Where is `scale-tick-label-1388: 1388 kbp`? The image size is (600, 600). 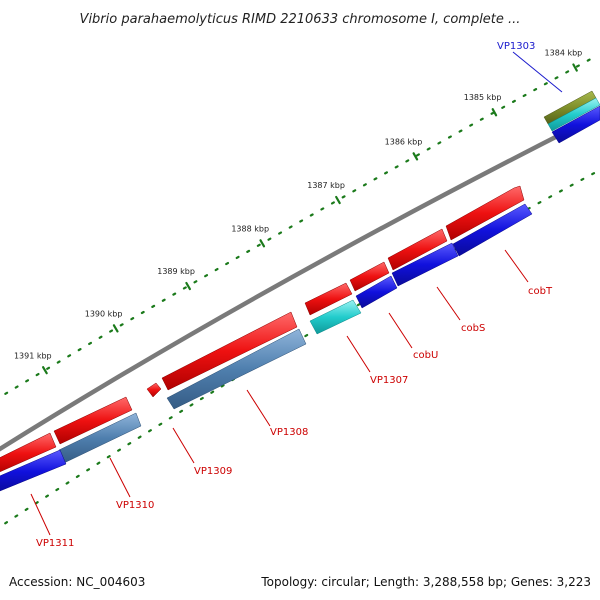
scale-tick-label-1388: 1388 kbp is located at coordinates (250, 228).